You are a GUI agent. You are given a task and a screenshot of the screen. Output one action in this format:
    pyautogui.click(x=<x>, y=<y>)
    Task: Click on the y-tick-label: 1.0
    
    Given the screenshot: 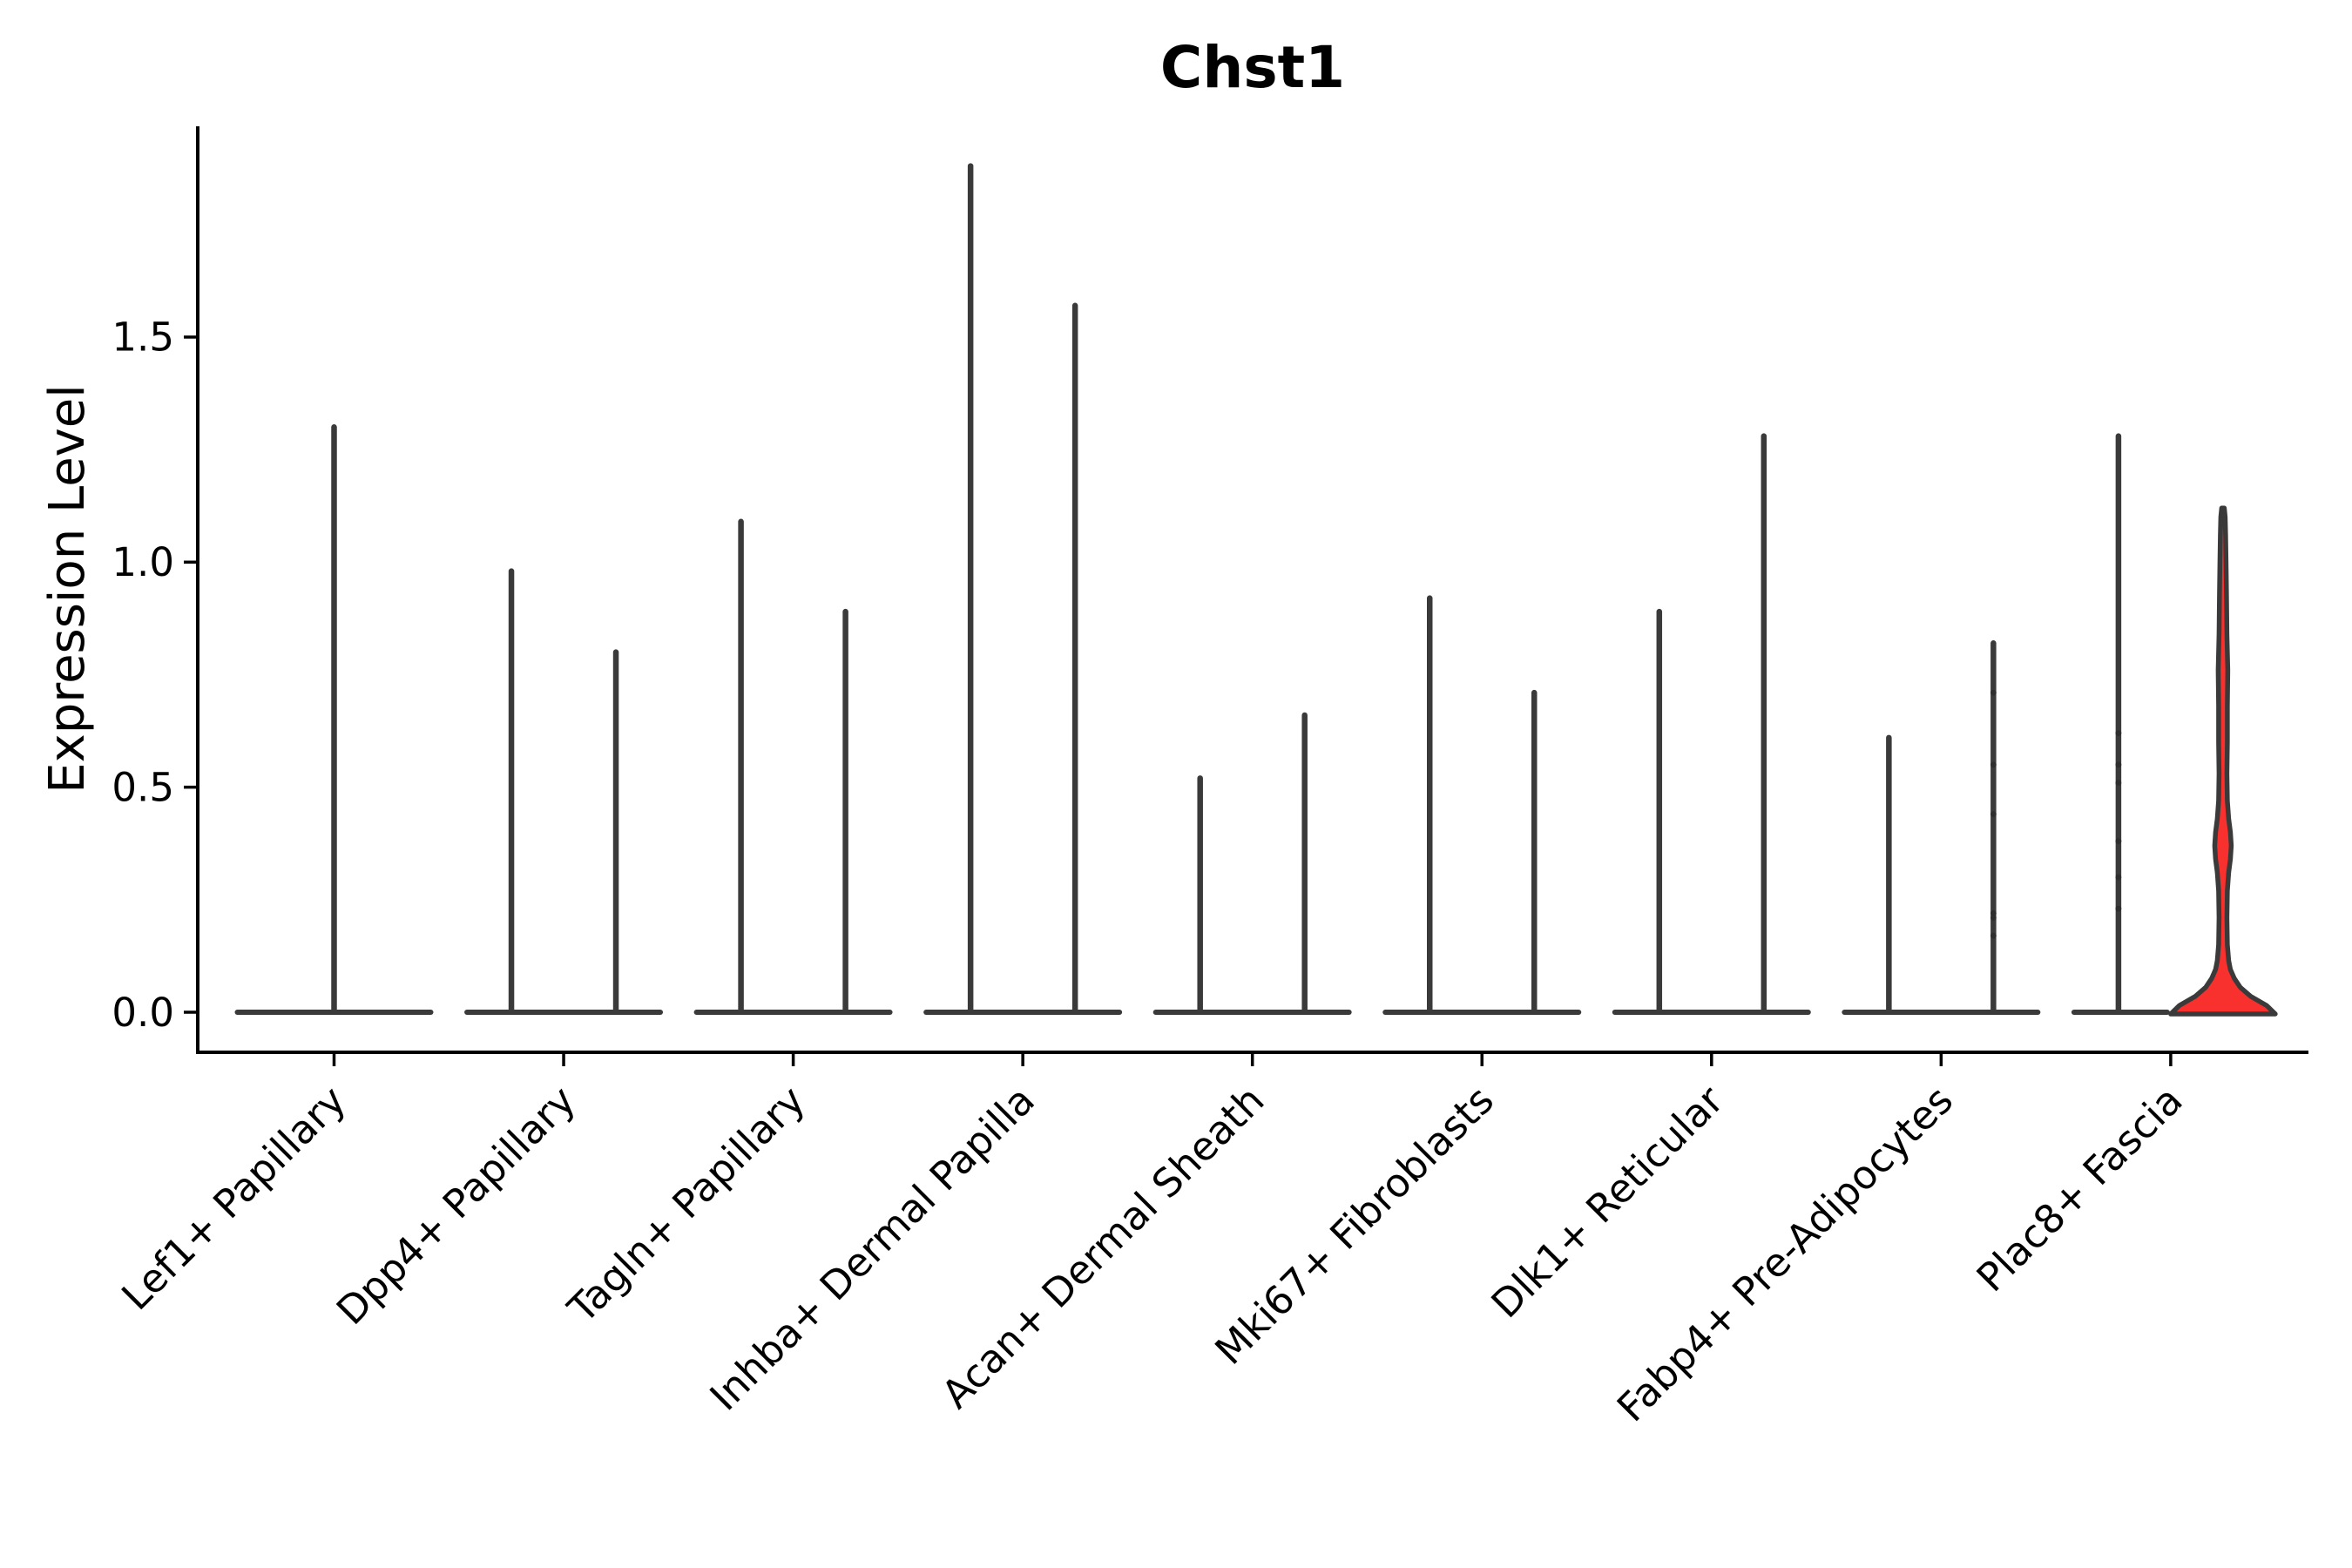 What is the action you would take?
    pyautogui.click(x=143, y=562)
    